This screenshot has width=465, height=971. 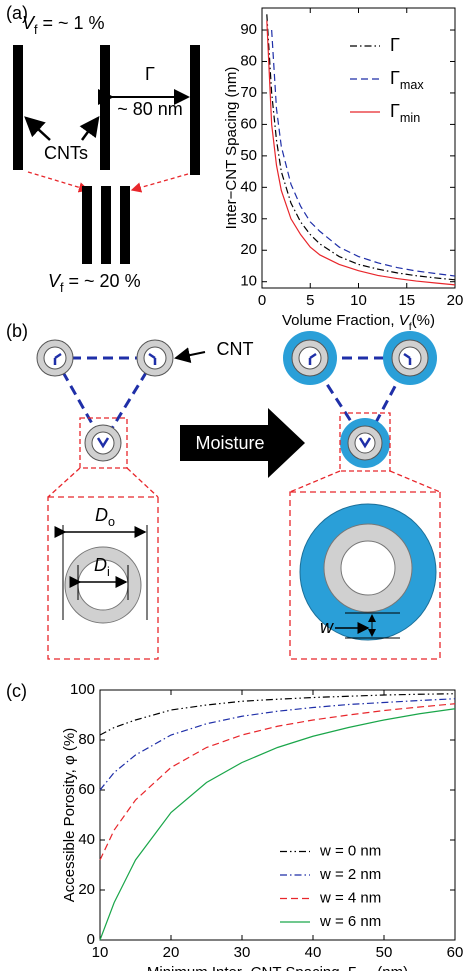 What do you see at coordinates (313, 952) in the screenshot?
I see `x-tick-label: 40` at bounding box center [313, 952].